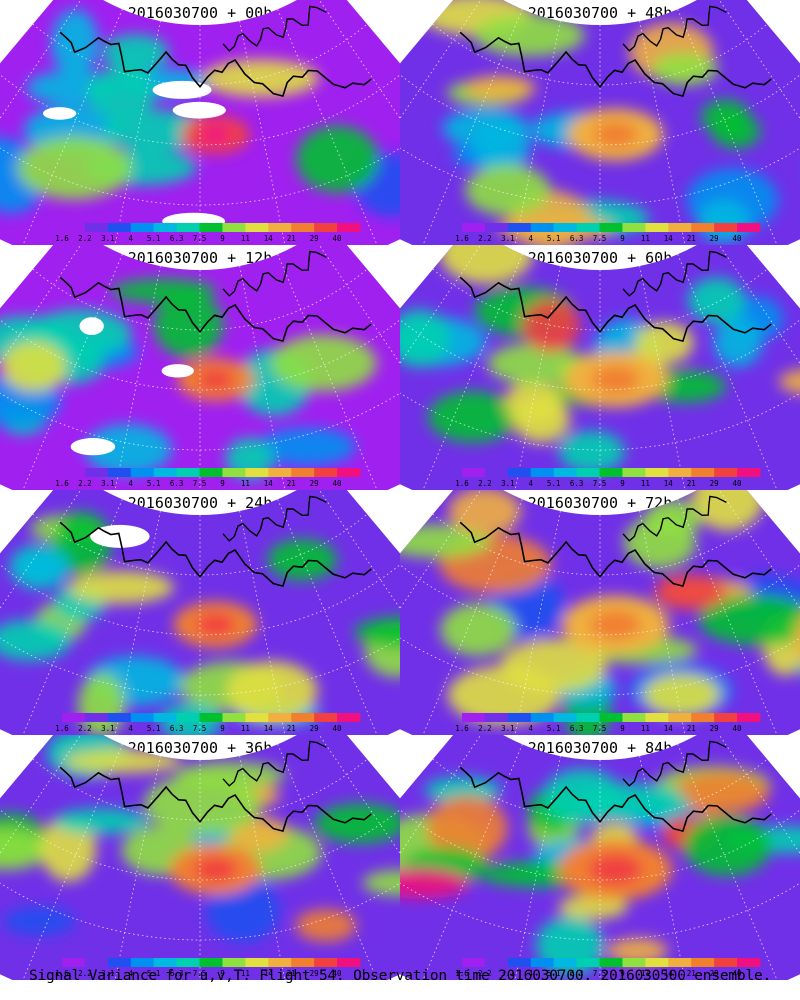 Image resolution: width=800 pixels, height=1000 pixels. Describe the element at coordinates (200, 748) in the screenshot. I see `panel-title: 2016030700 + 36h` at that location.